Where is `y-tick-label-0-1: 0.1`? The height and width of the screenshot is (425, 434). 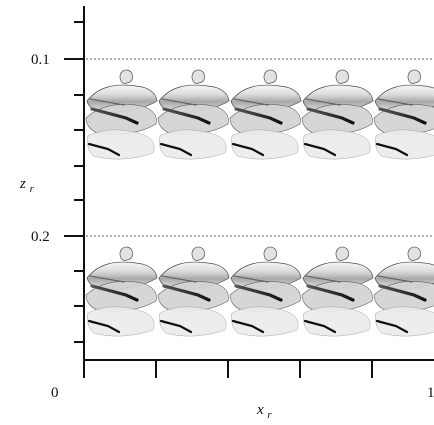
y-tick-label-0-1: 0.1 is located at coordinates (40, 60).